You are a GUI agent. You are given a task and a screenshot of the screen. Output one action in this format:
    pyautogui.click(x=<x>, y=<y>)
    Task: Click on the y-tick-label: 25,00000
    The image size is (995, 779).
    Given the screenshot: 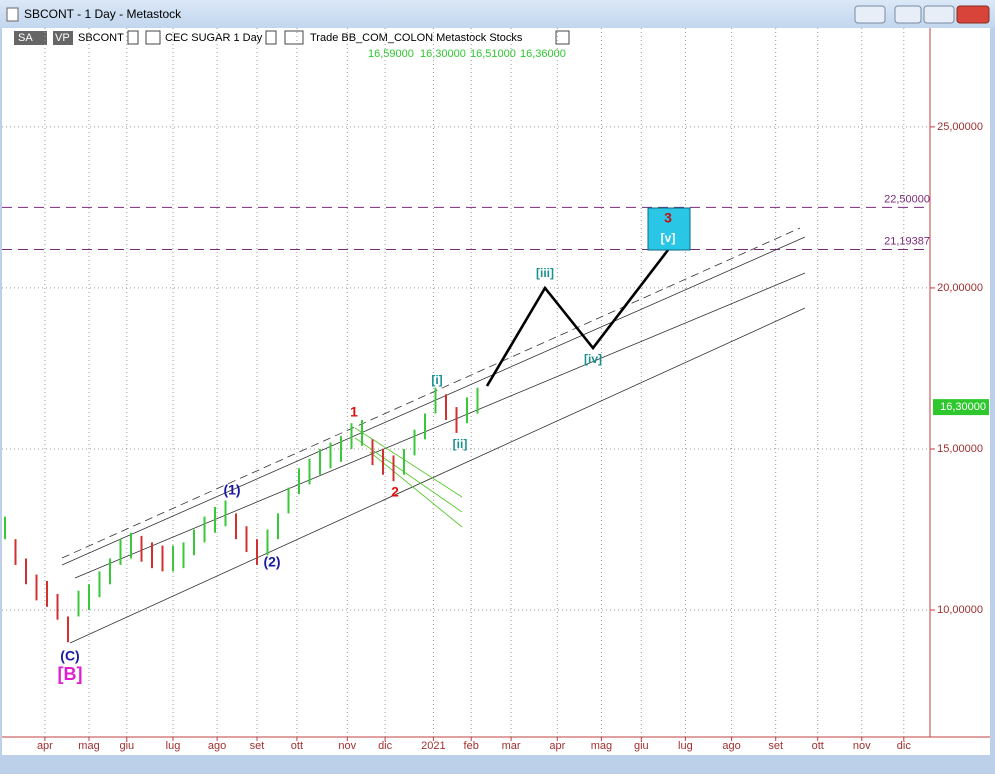 What is the action you would take?
    pyautogui.click(x=960, y=127)
    